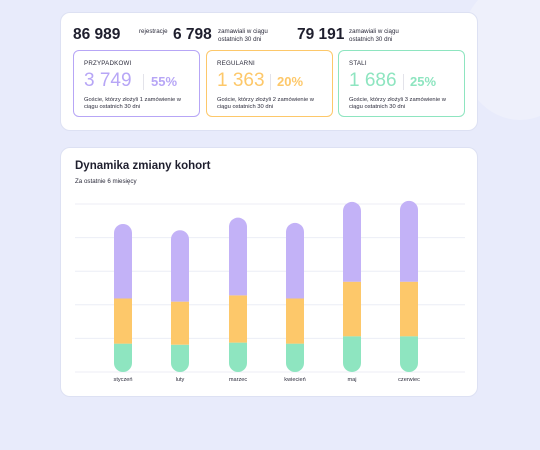 The width and height of the screenshot is (540, 450). What do you see at coordinates (192, 34) in the screenshot?
I see `stat-value: 6 798` at bounding box center [192, 34].